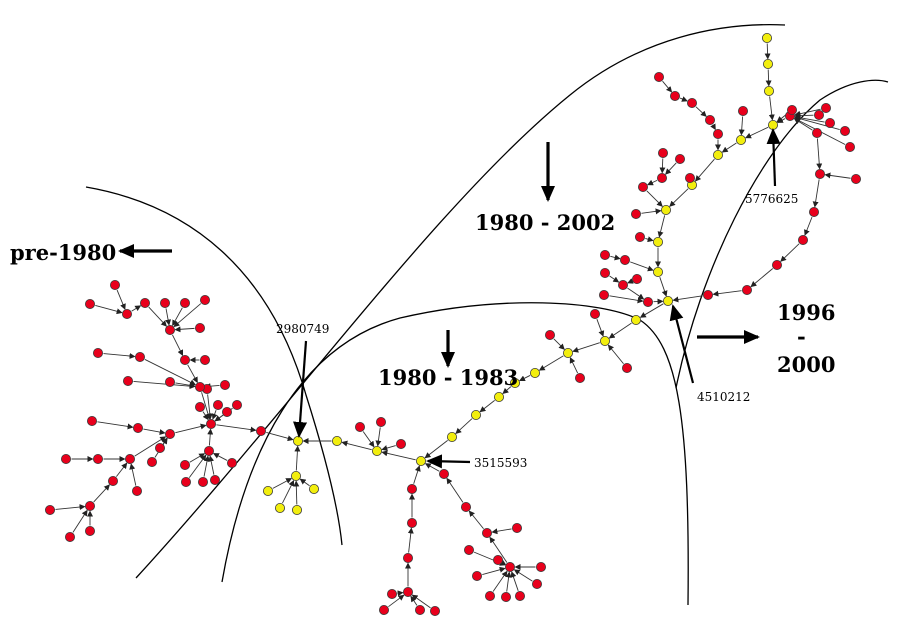 The width and height of the screenshot is (904, 629). What do you see at coordinates (500, 463) in the screenshot?
I see `label-patent-3515593: 3515593` at bounding box center [500, 463].